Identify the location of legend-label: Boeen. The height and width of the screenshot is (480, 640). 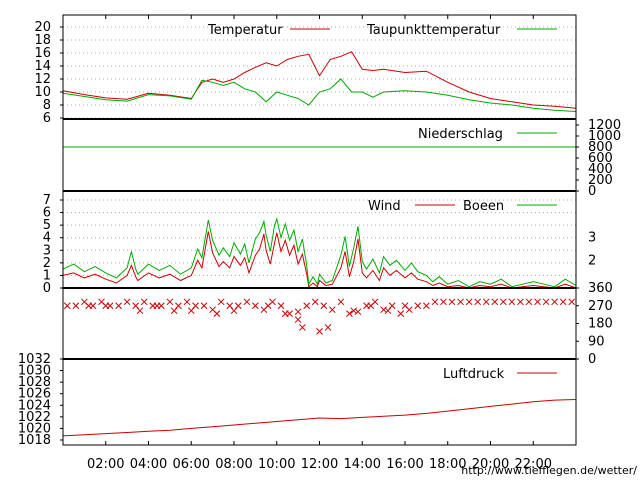
(483, 206).